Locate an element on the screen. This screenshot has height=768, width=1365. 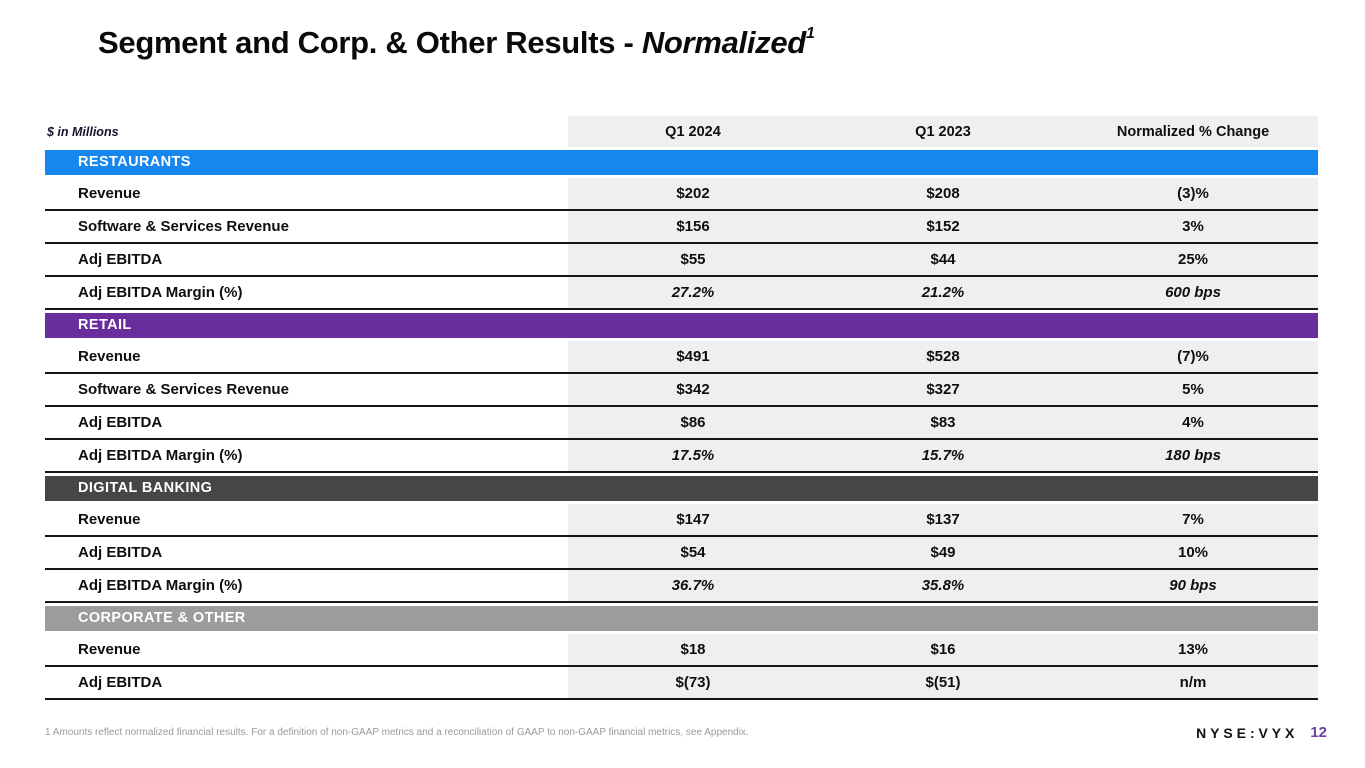
value-change: 10% is located at coordinates (1193, 552).